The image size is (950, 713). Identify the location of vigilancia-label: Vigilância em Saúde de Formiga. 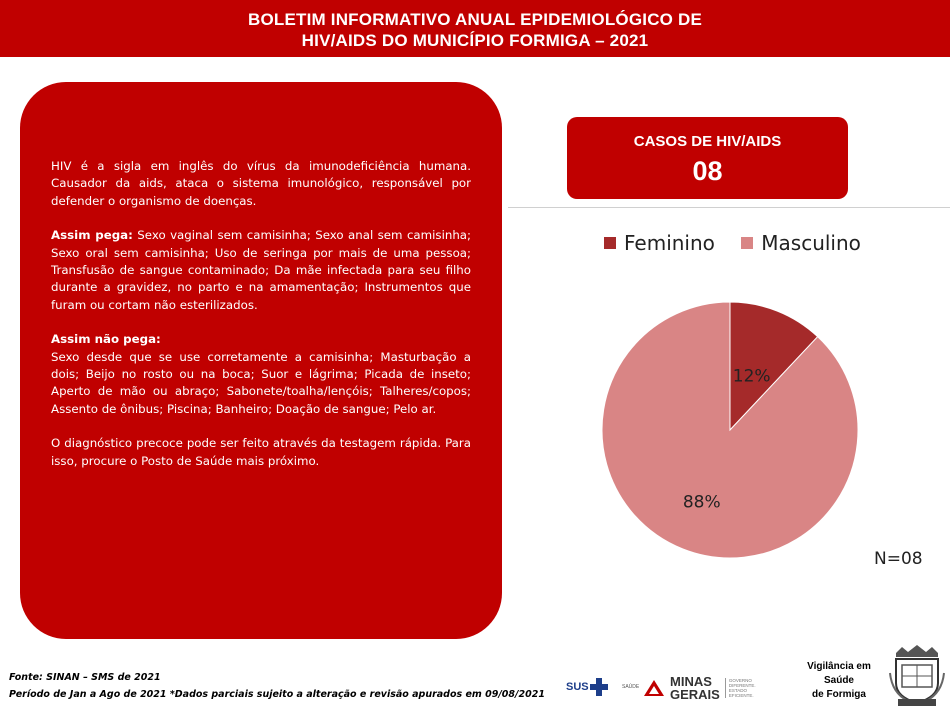
(839, 681).